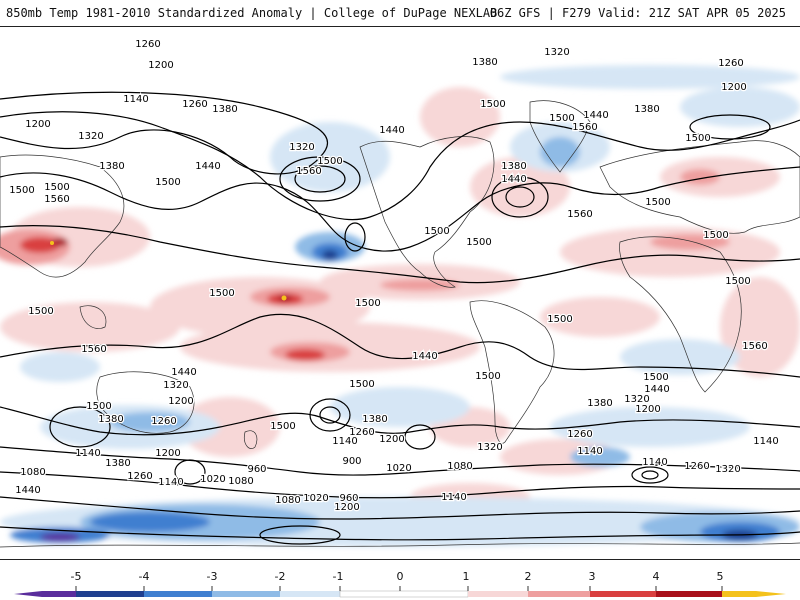 Image resolution: width=800 pixels, height=600 pixels. I want to click on colorbar-tick-label: 2, so click(528, 576).